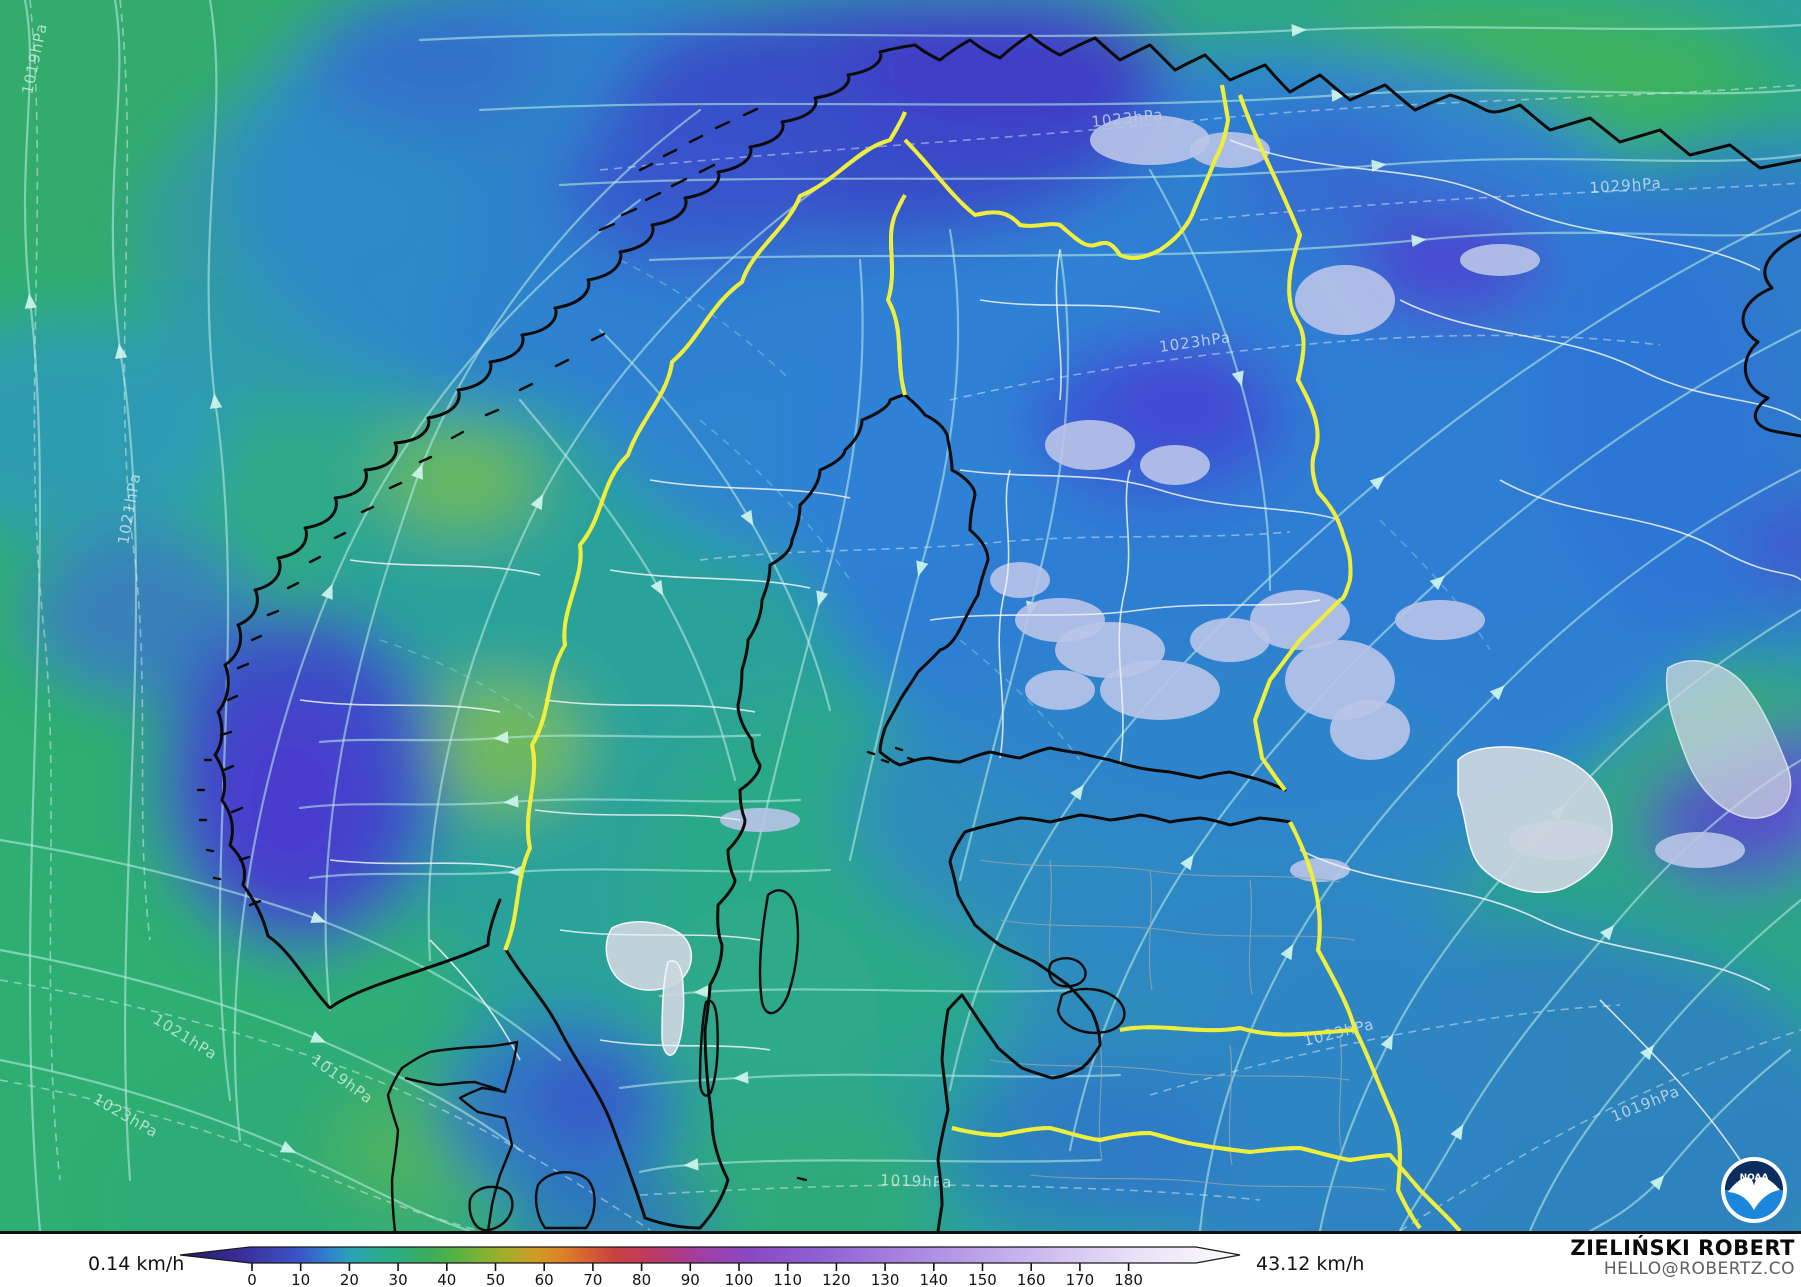 The image size is (1801, 1287). Describe the element at coordinates (641, 1279) in the screenshot. I see `legend-tick-label: 80` at that location.